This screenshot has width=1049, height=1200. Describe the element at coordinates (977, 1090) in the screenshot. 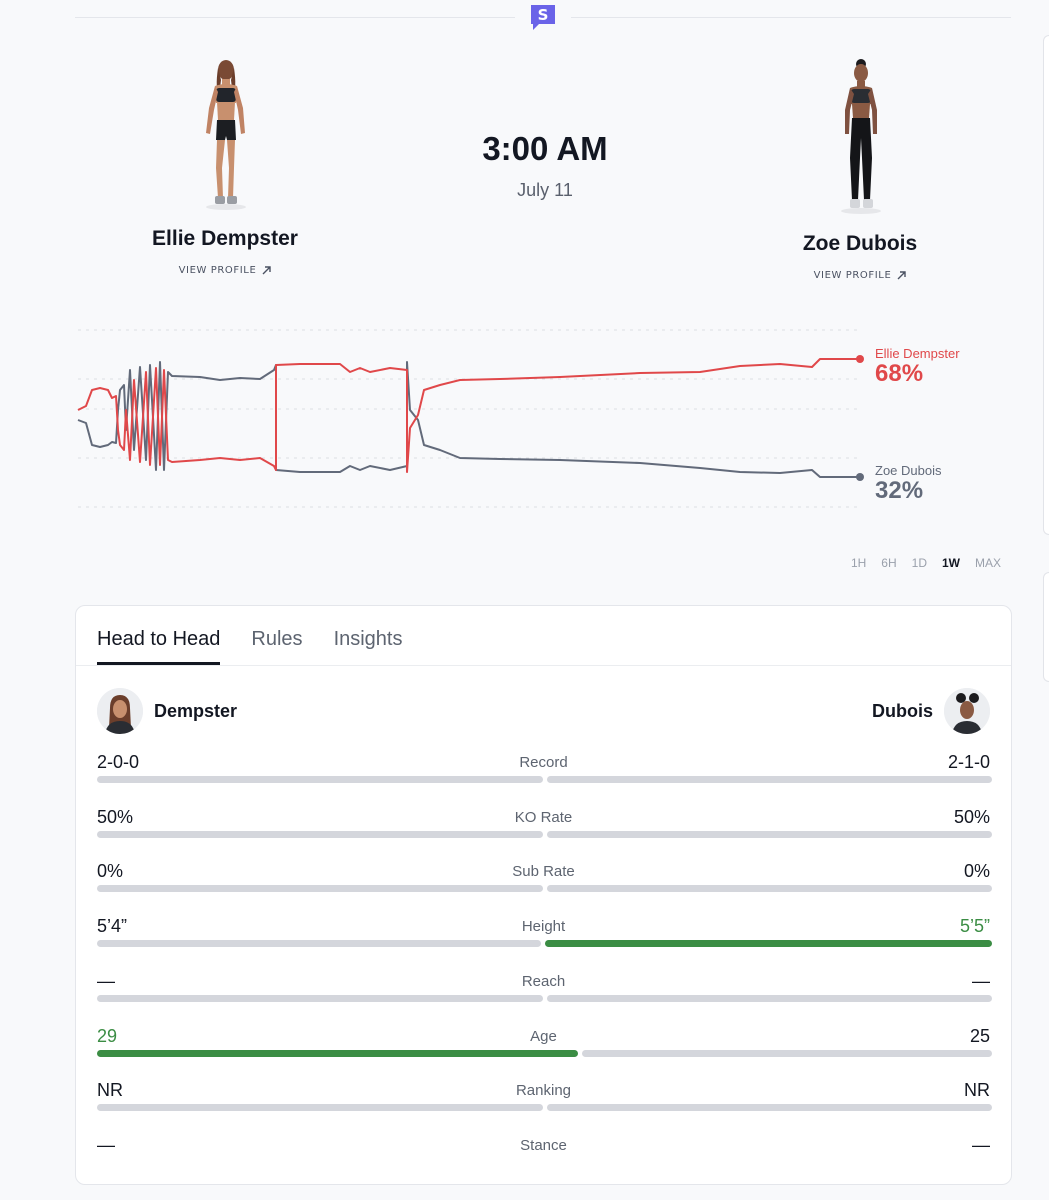

I see `stat-right-value: NR` at that location.